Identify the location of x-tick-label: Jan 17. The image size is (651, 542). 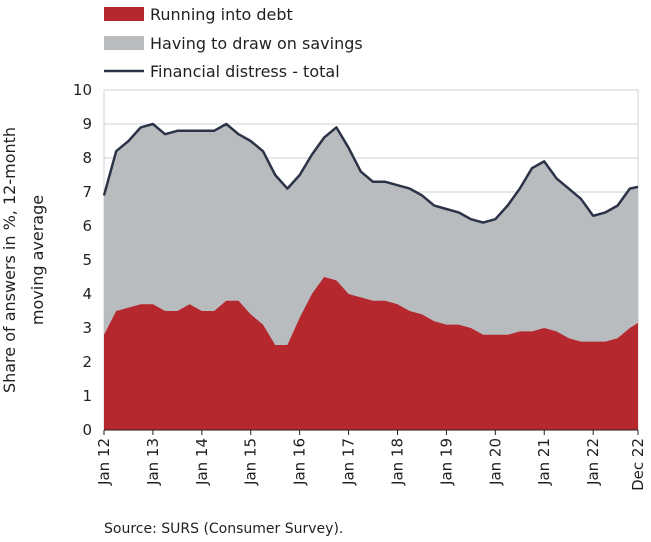
(349, 462).